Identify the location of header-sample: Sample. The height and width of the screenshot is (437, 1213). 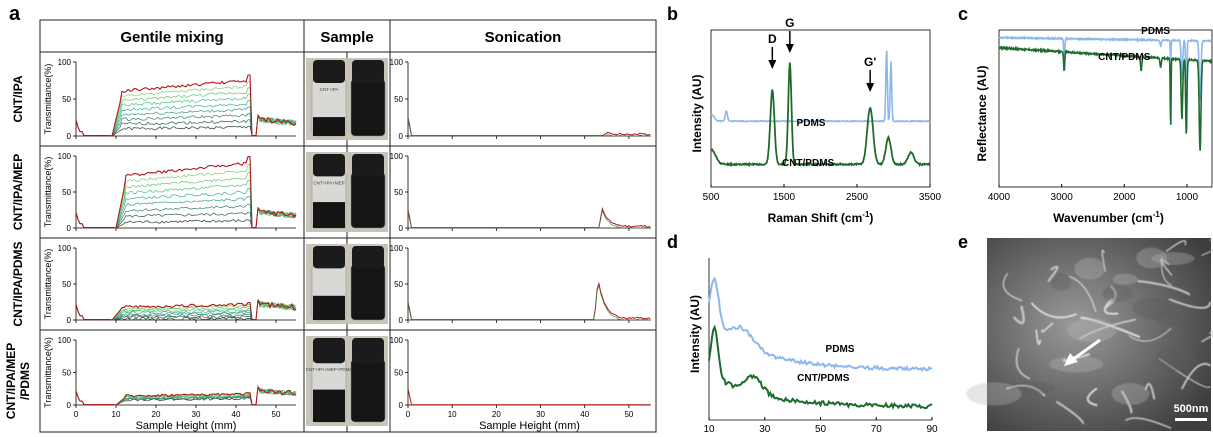
(346, 37).